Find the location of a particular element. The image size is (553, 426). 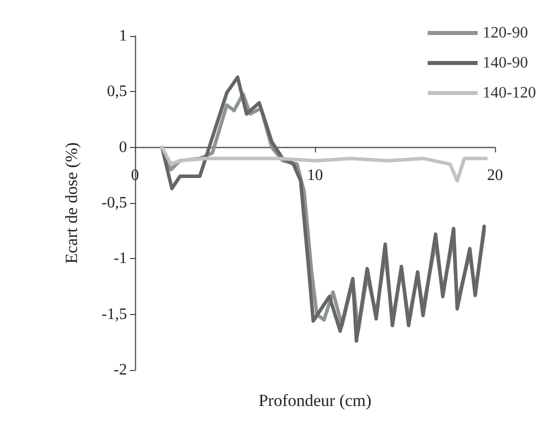

y-tick-label: -2 is located at coordinates (120, 370).